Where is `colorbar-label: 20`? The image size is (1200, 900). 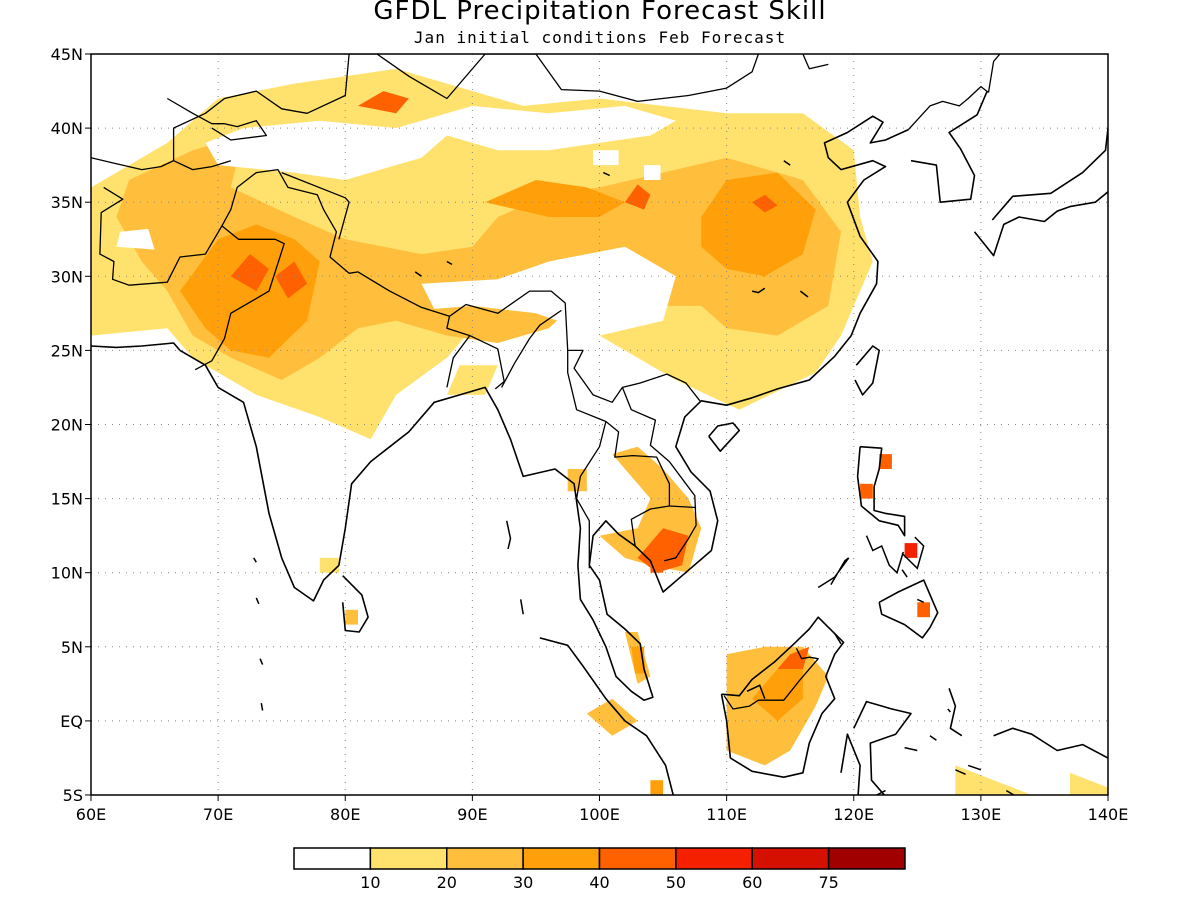
colorbar-label: 20 is located at coordinates (447, 882).